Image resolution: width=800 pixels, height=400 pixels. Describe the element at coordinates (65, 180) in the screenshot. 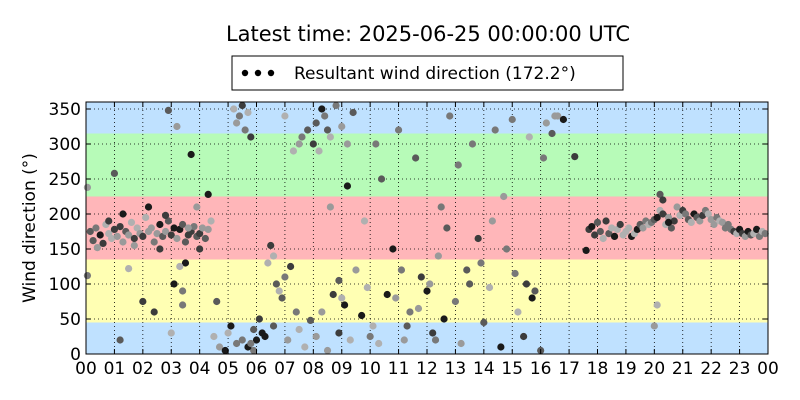

I see `y-tick-label: 250` at that location.